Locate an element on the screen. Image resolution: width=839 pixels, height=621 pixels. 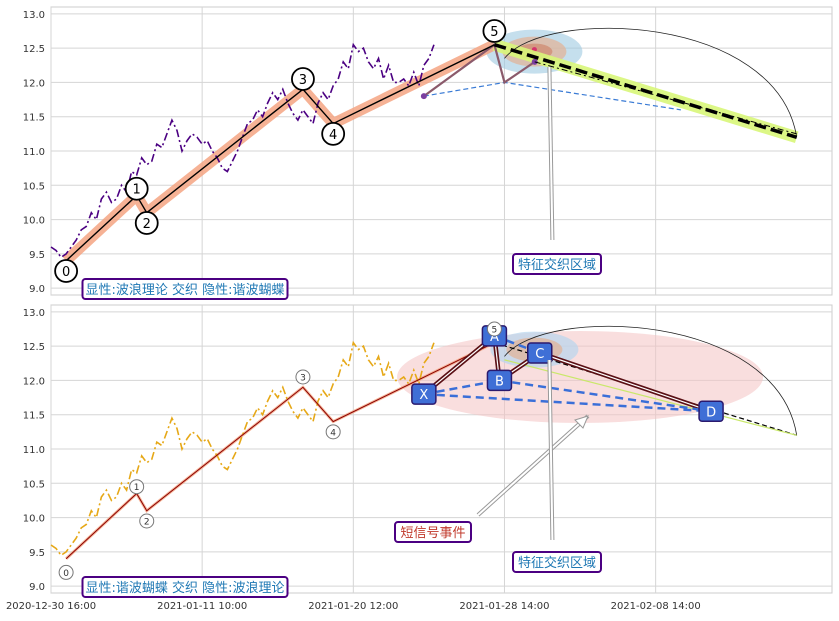
panel2-caption: 显性:谐波蝴蝶 交织 隐性:波浪理论 is located at coordinates (184, 588).